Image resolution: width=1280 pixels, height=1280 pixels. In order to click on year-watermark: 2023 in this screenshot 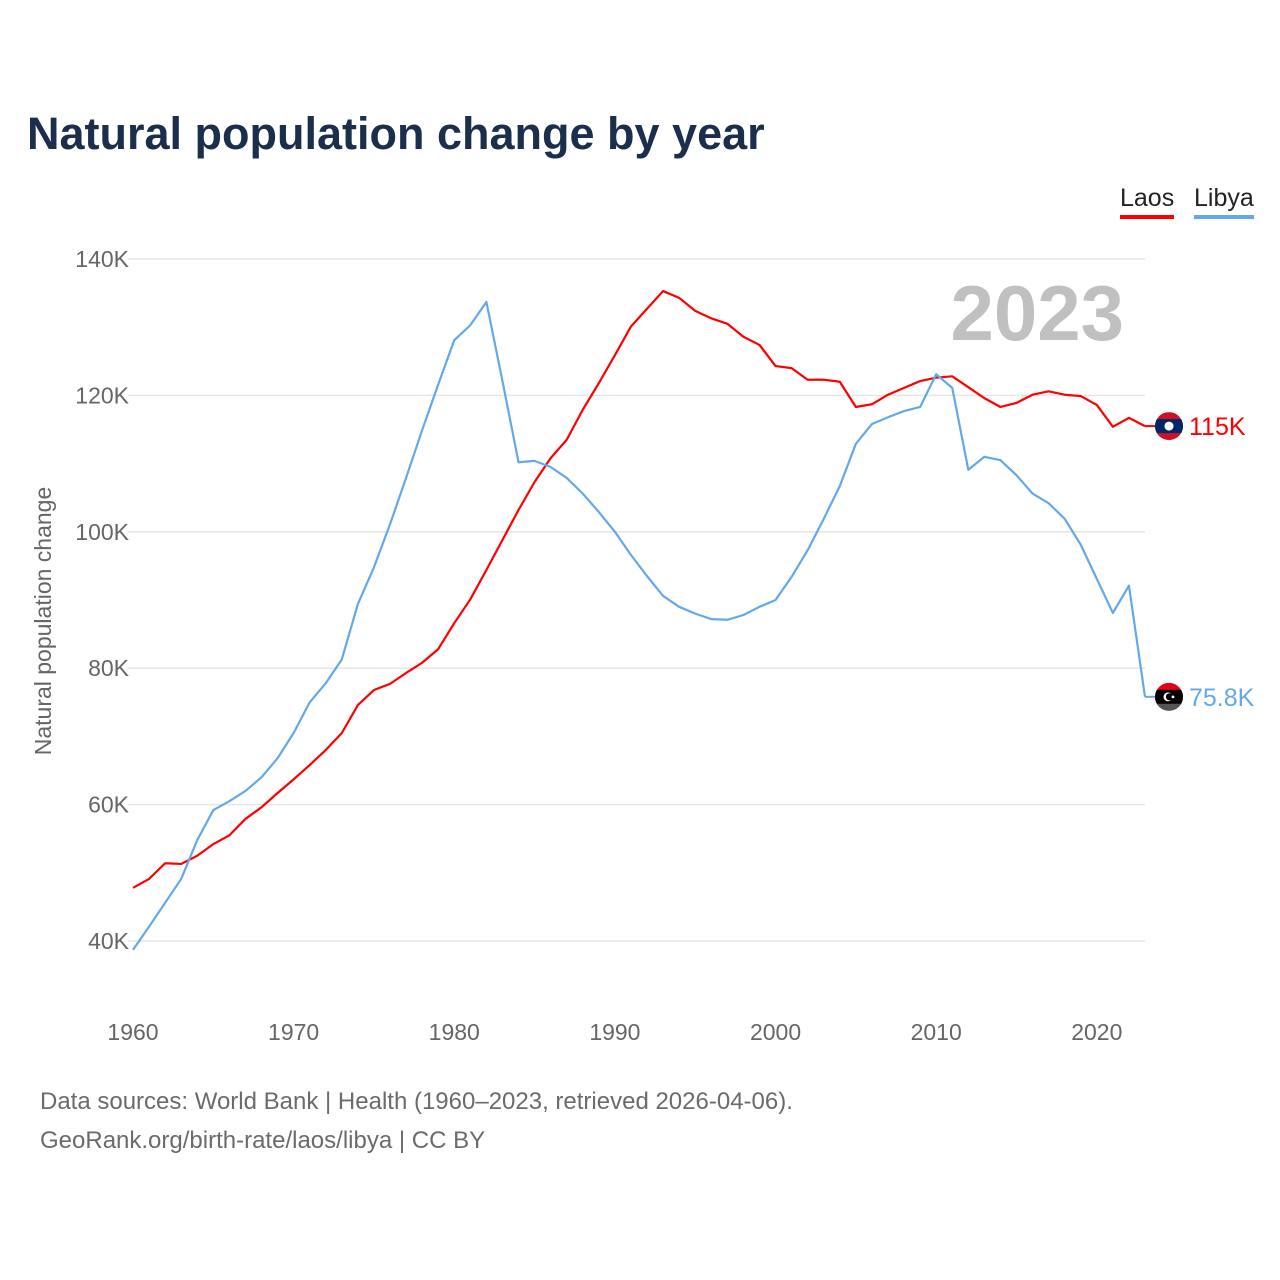, I will do `click(1037, 313)`.